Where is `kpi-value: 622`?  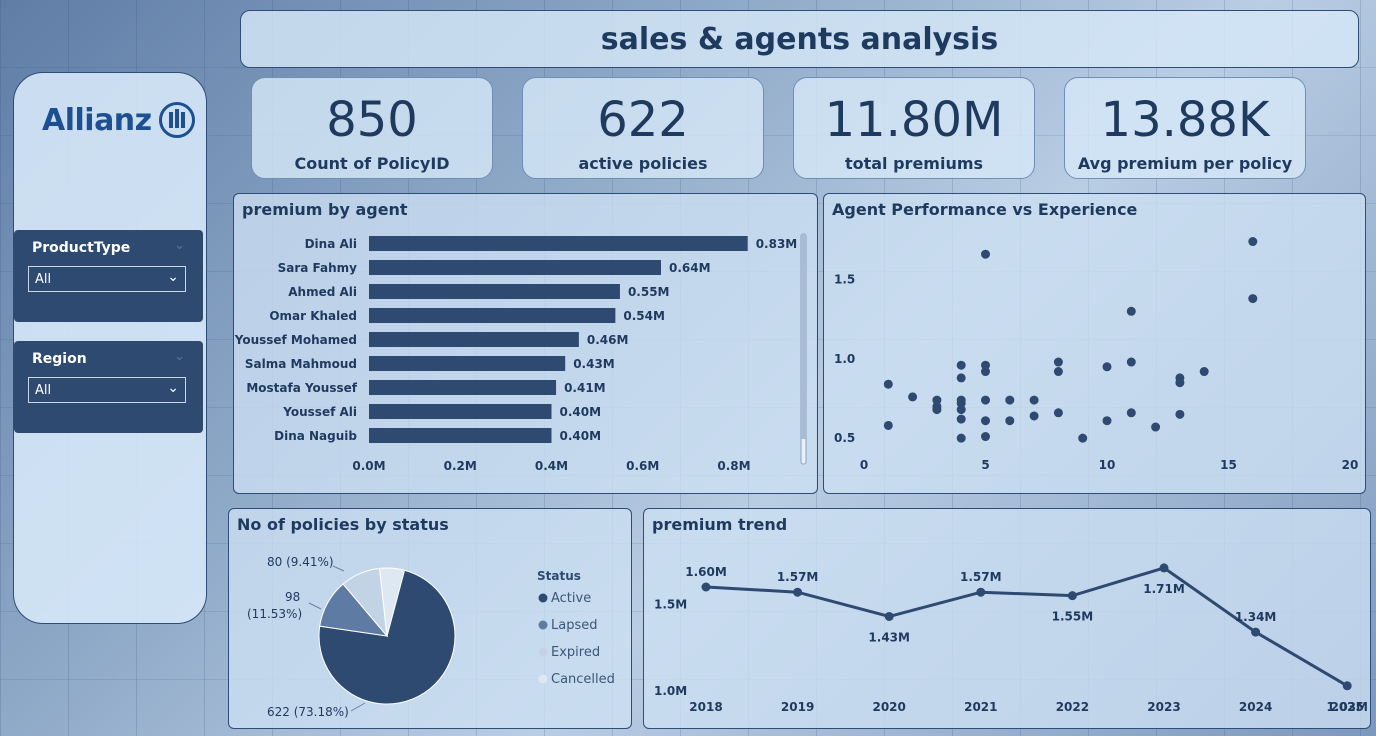
kpi-value: 622 is located at coordinates (643, 120).